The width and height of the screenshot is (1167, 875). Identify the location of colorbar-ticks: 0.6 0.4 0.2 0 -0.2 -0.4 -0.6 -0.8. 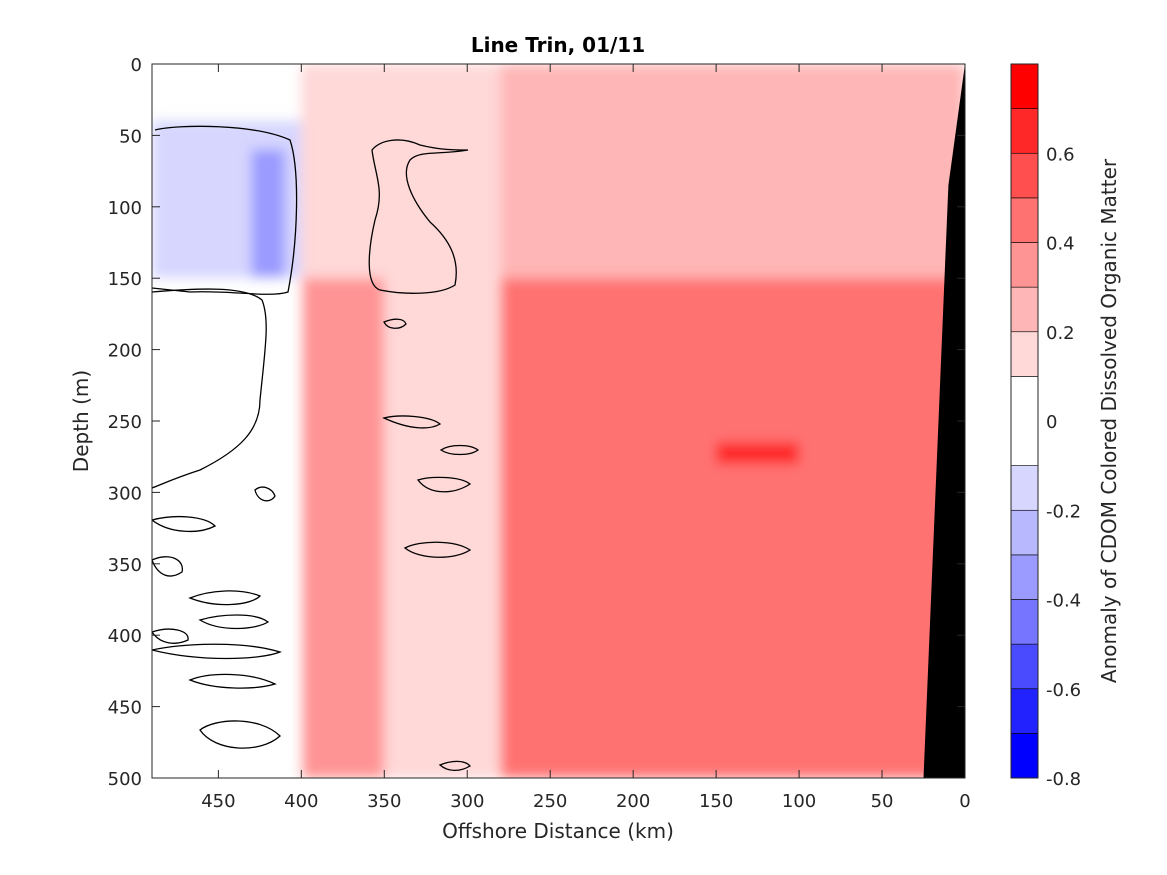
(1063, 467).